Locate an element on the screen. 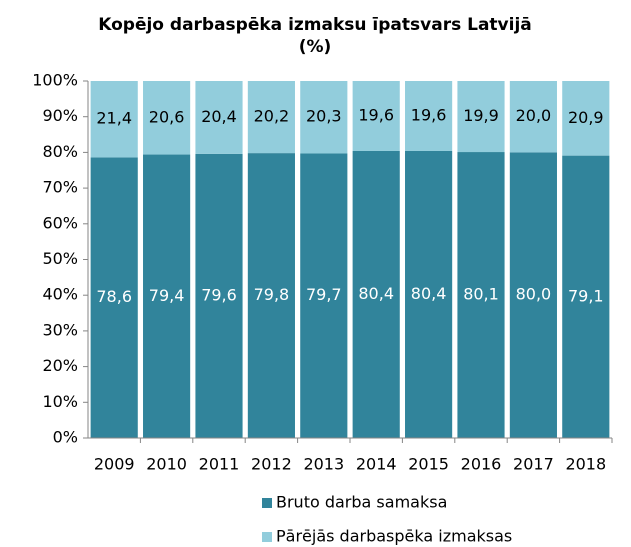 Image resolution: width=631 pixels, height=547 pixels. value-label: 78,6 is located at coordinates (114, 296).